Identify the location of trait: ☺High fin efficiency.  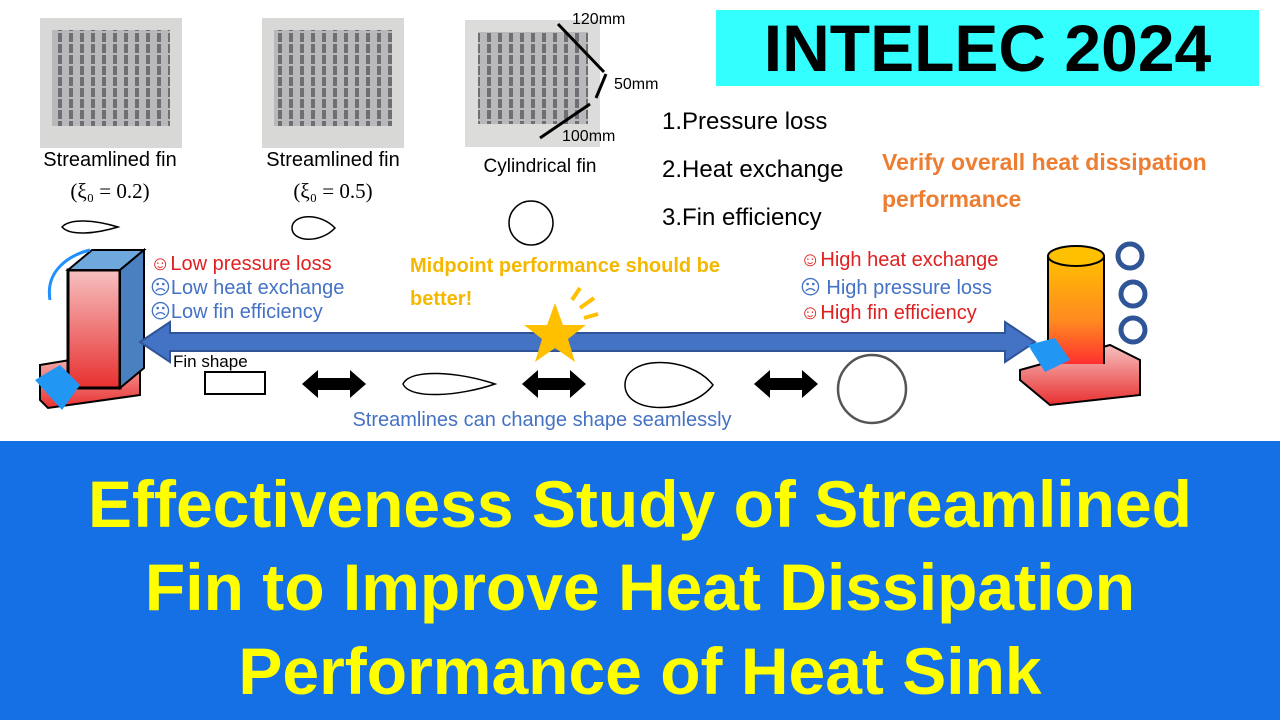
(888, 313).